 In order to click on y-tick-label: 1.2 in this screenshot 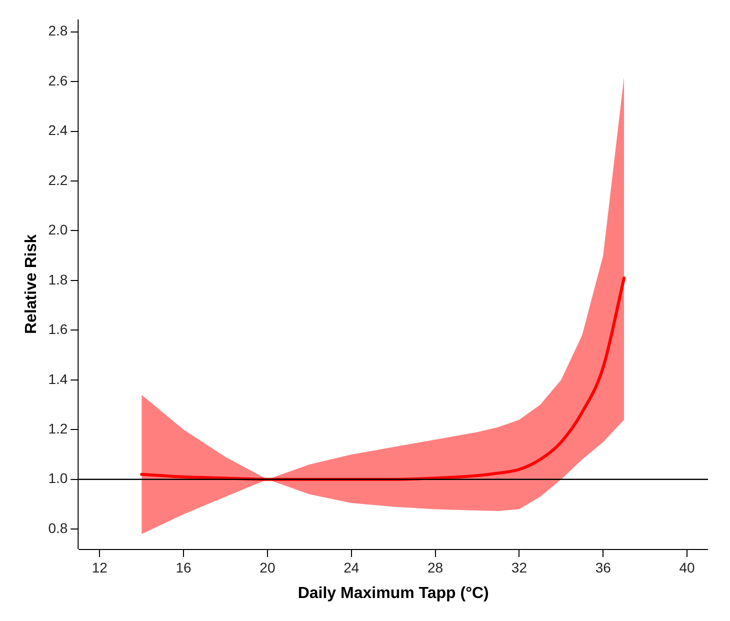, I will do `click(58, 428)`.